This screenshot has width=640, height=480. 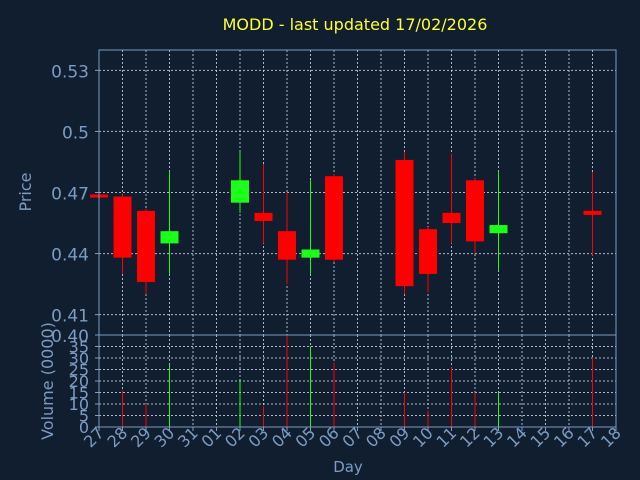 What do you see at coordinates (70, 195) in the screenshot?
I see `price-tick-label: 0.47` at bounding box center [70, 195].